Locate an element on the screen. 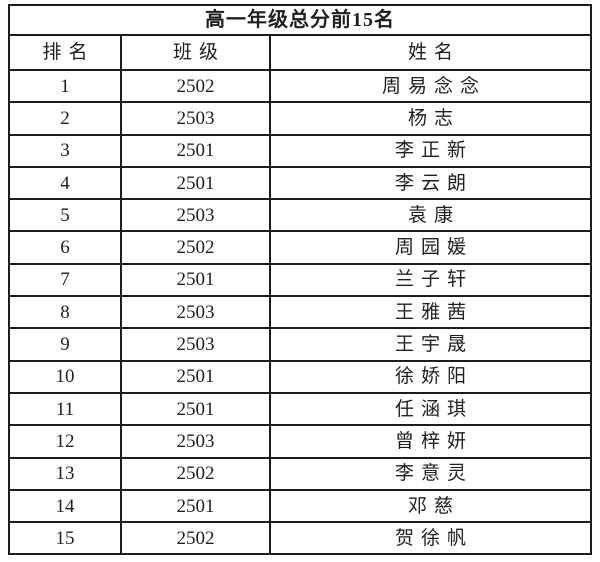 This screenshot has width=600, height=562. name-cell: 兰子轩 is located at coordinates (430, 280).